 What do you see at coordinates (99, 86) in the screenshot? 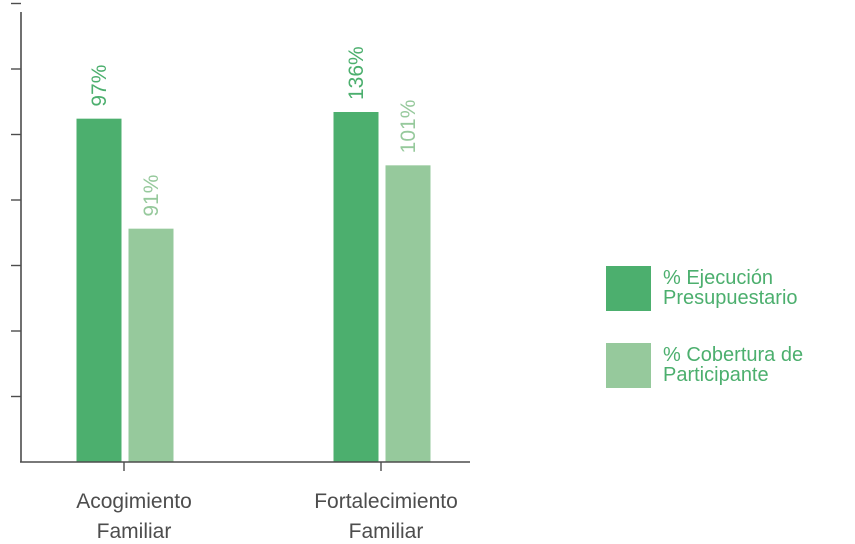
I see `data-label: 97%` at bounding box center [99, 86].